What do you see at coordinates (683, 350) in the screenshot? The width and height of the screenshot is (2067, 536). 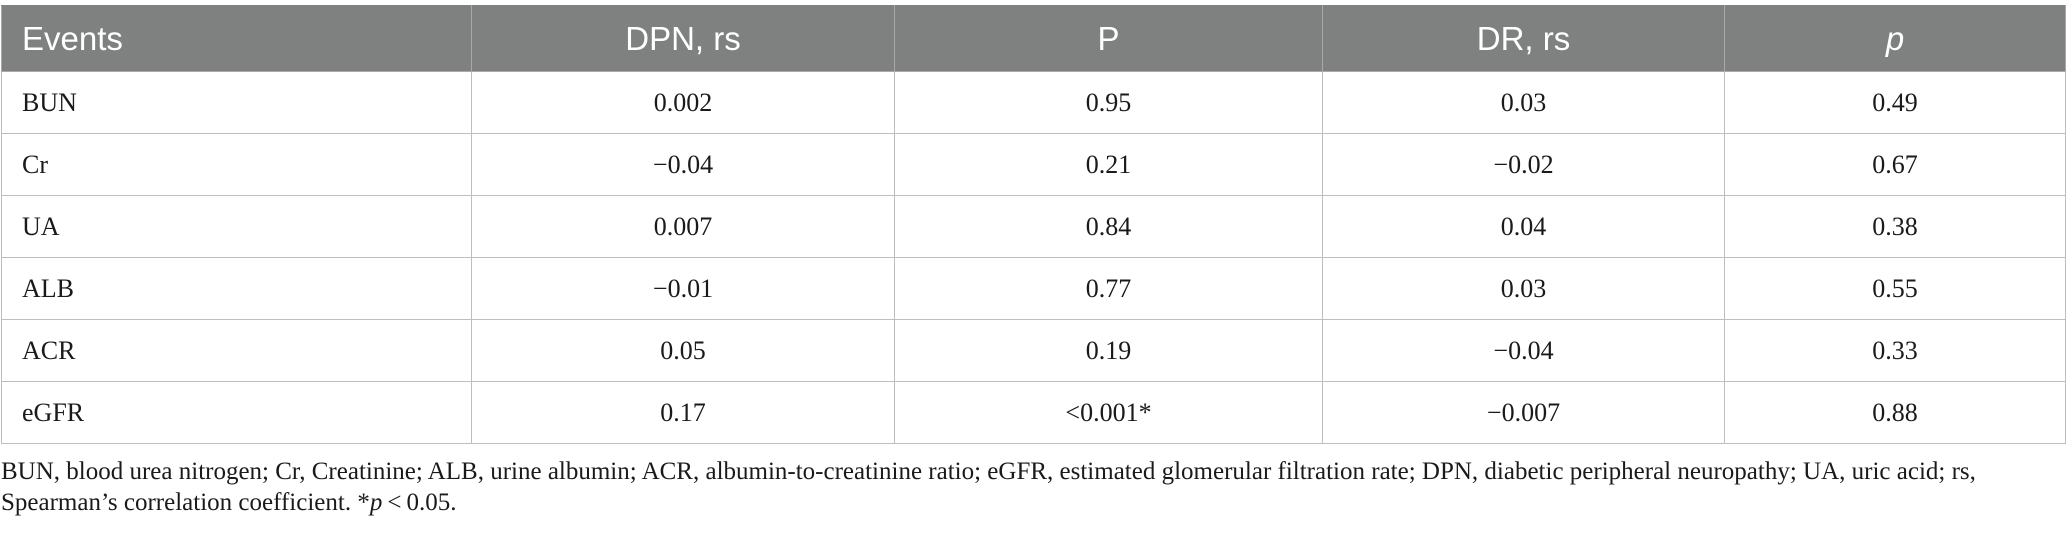 I see `cell-dpn-rs: 0.05` at bounding box center [683, 350].